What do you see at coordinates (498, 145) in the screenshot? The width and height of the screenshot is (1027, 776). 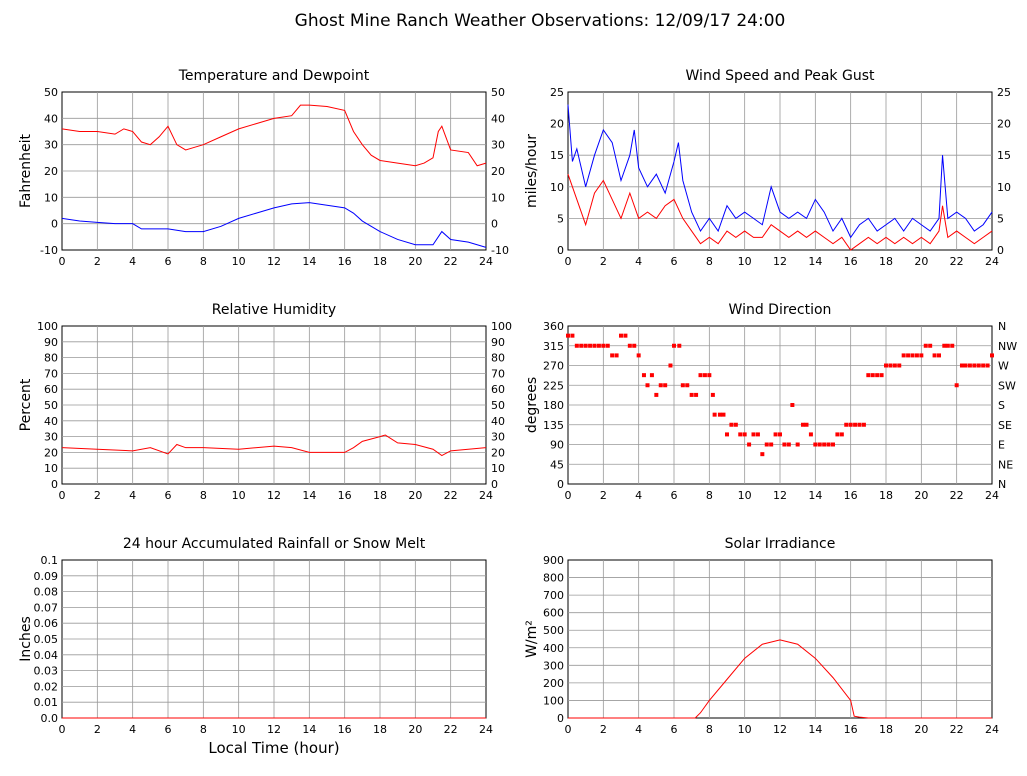 I see `y-right-tick-label: 30` at bounding box center [498, 145].